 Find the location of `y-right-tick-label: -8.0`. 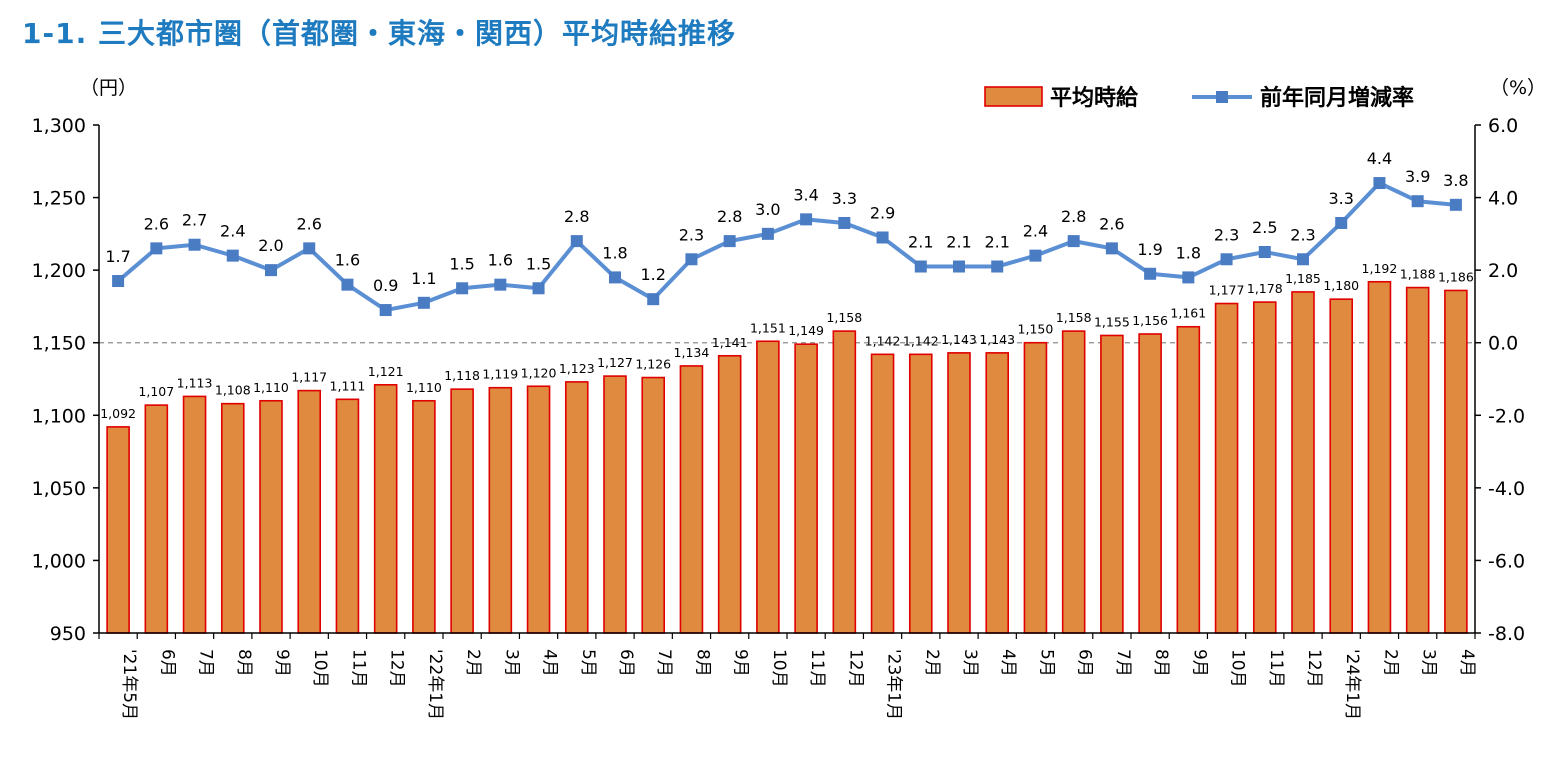

y-right-tick-label: -8.0 is located at coordinates (1506, 634).